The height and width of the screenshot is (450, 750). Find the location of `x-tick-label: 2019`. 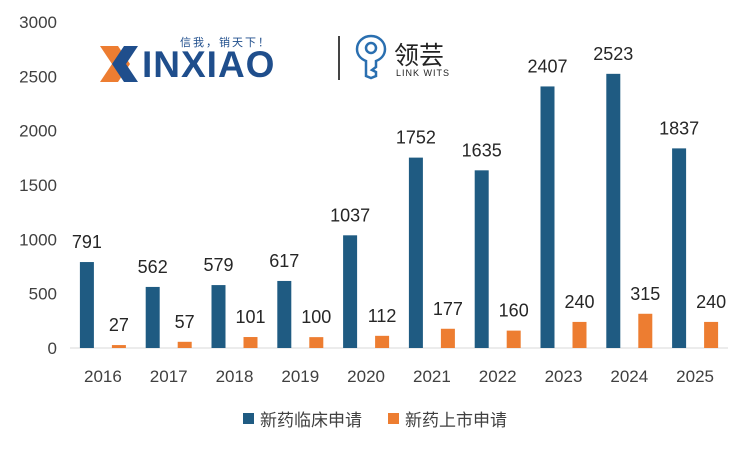

x-tick-label: 2019 is located at coordinates (300, 376).